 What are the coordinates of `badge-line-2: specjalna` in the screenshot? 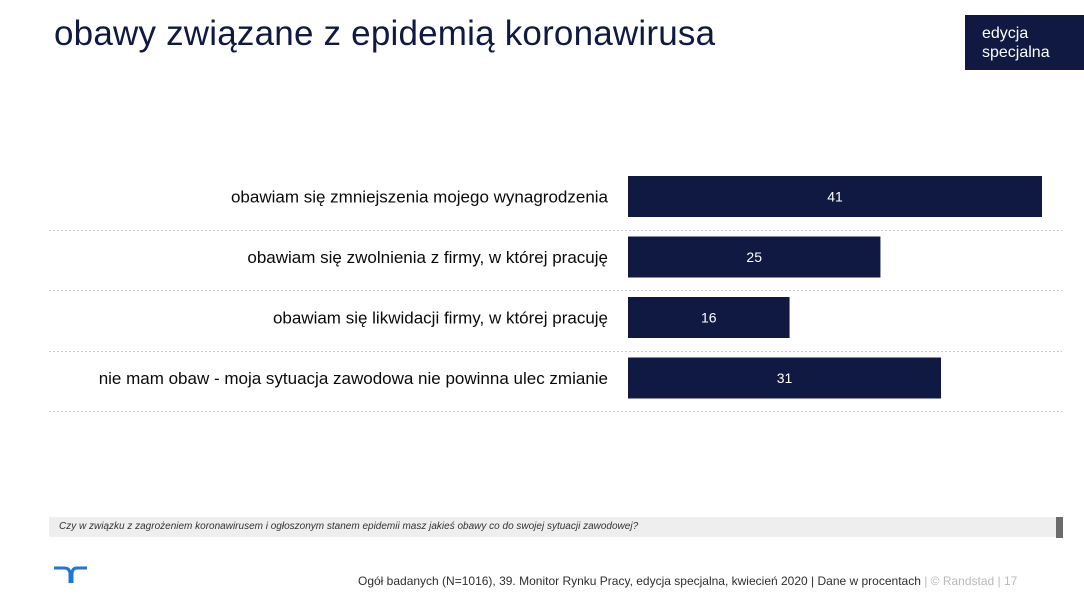 It's located at (1016, 52).